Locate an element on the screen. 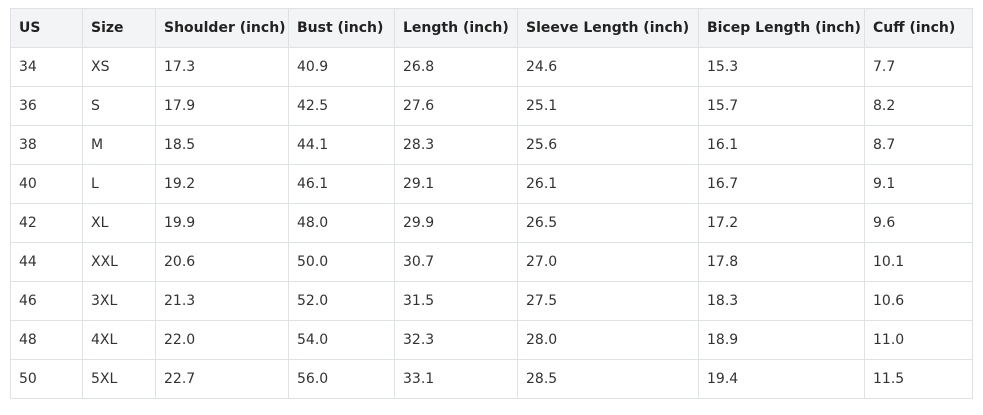 The image size is (983, 415). table-cell: 27.6 is located at coordinates (456, 106).